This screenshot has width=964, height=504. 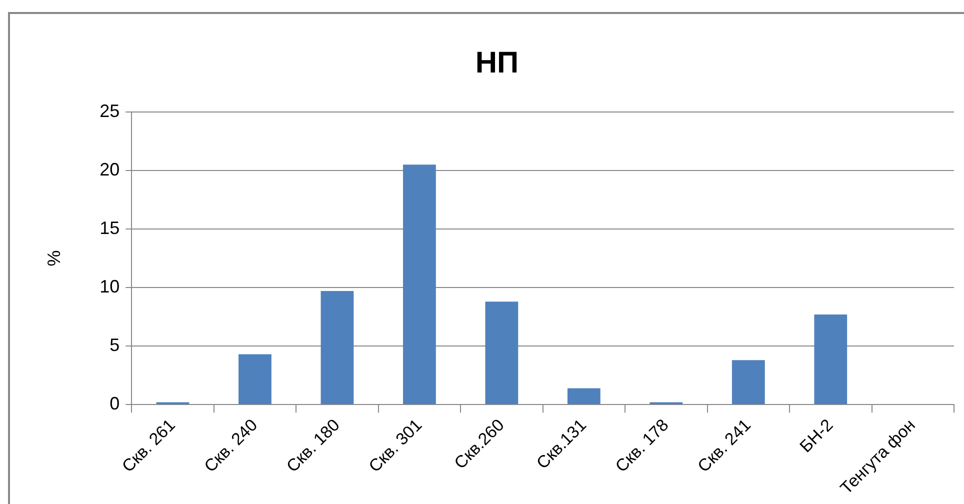 I want to click on x-tick-label: Скв. 240, so click(x=231, y=446).